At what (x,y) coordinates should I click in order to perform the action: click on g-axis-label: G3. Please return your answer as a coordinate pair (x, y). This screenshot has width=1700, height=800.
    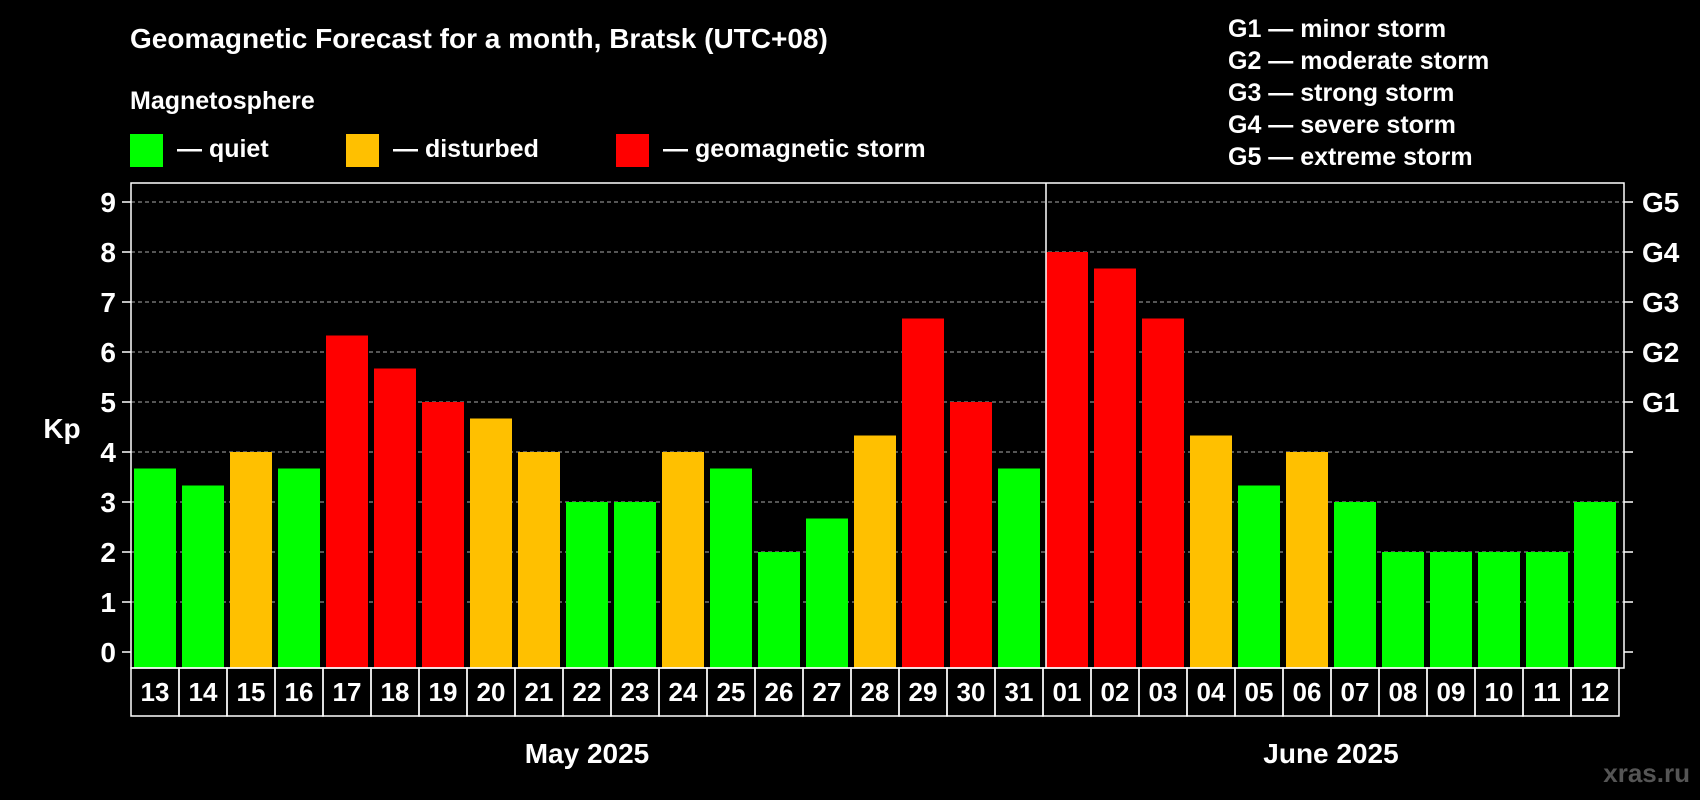
    Looking at the image, I should click on (1660, 302).